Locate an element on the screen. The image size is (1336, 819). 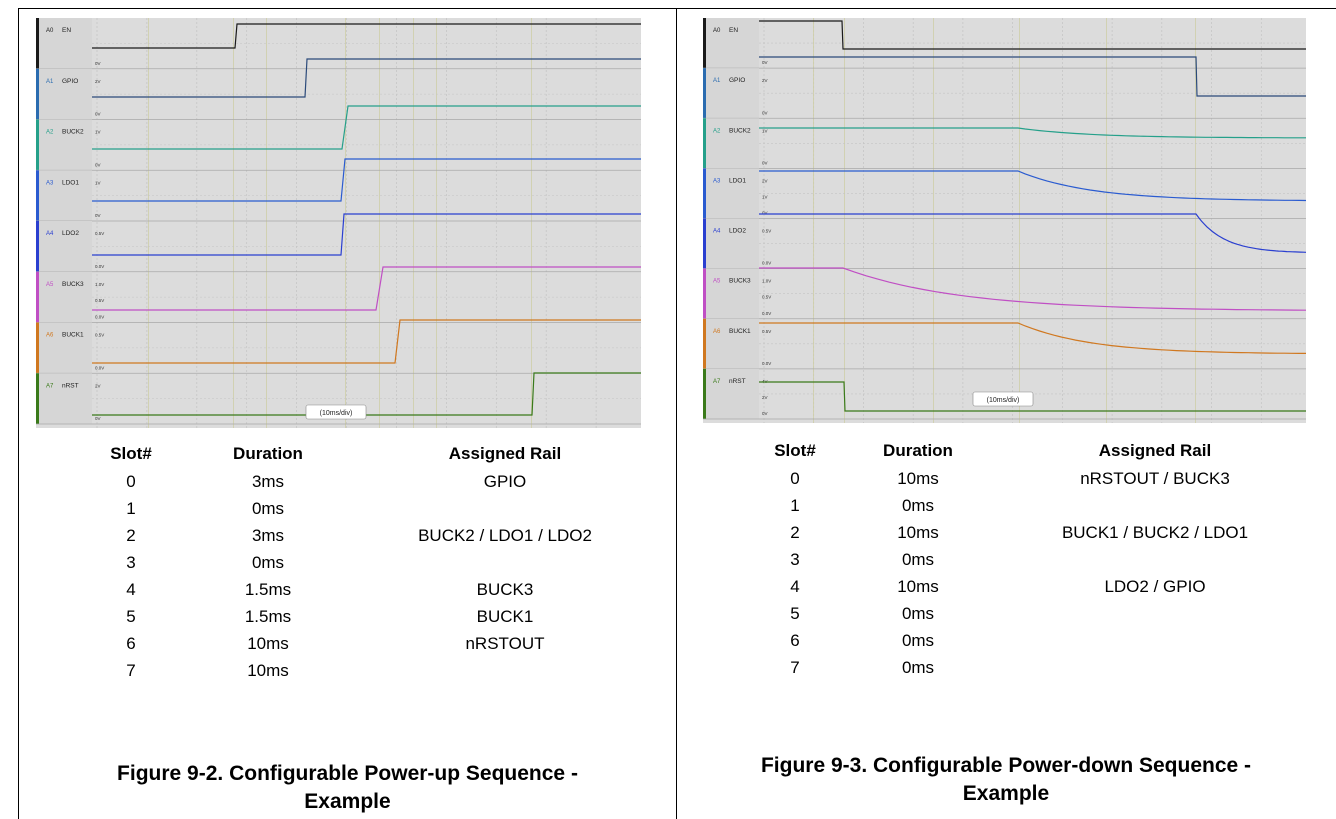
channel-en: A0 EN 0V is located at coordinates (338, 44).